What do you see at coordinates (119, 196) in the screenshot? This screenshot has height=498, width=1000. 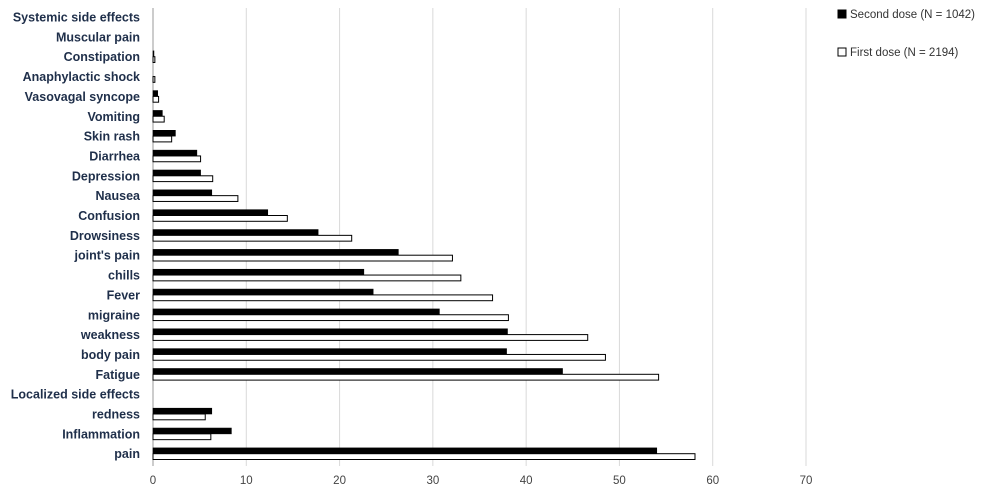 I see `category-label: Nausea` at bounding box center [119, 196].